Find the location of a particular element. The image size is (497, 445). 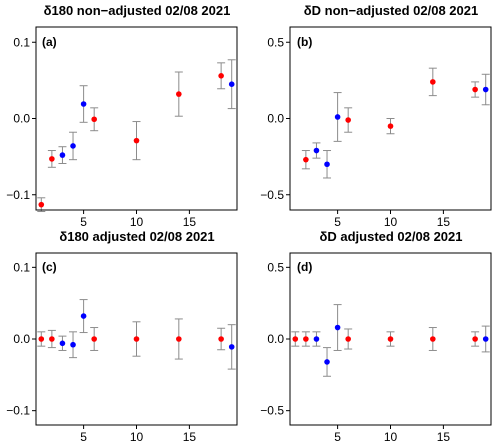

panel-d-xtick-label: 5 is located at coordinates (337, 437).